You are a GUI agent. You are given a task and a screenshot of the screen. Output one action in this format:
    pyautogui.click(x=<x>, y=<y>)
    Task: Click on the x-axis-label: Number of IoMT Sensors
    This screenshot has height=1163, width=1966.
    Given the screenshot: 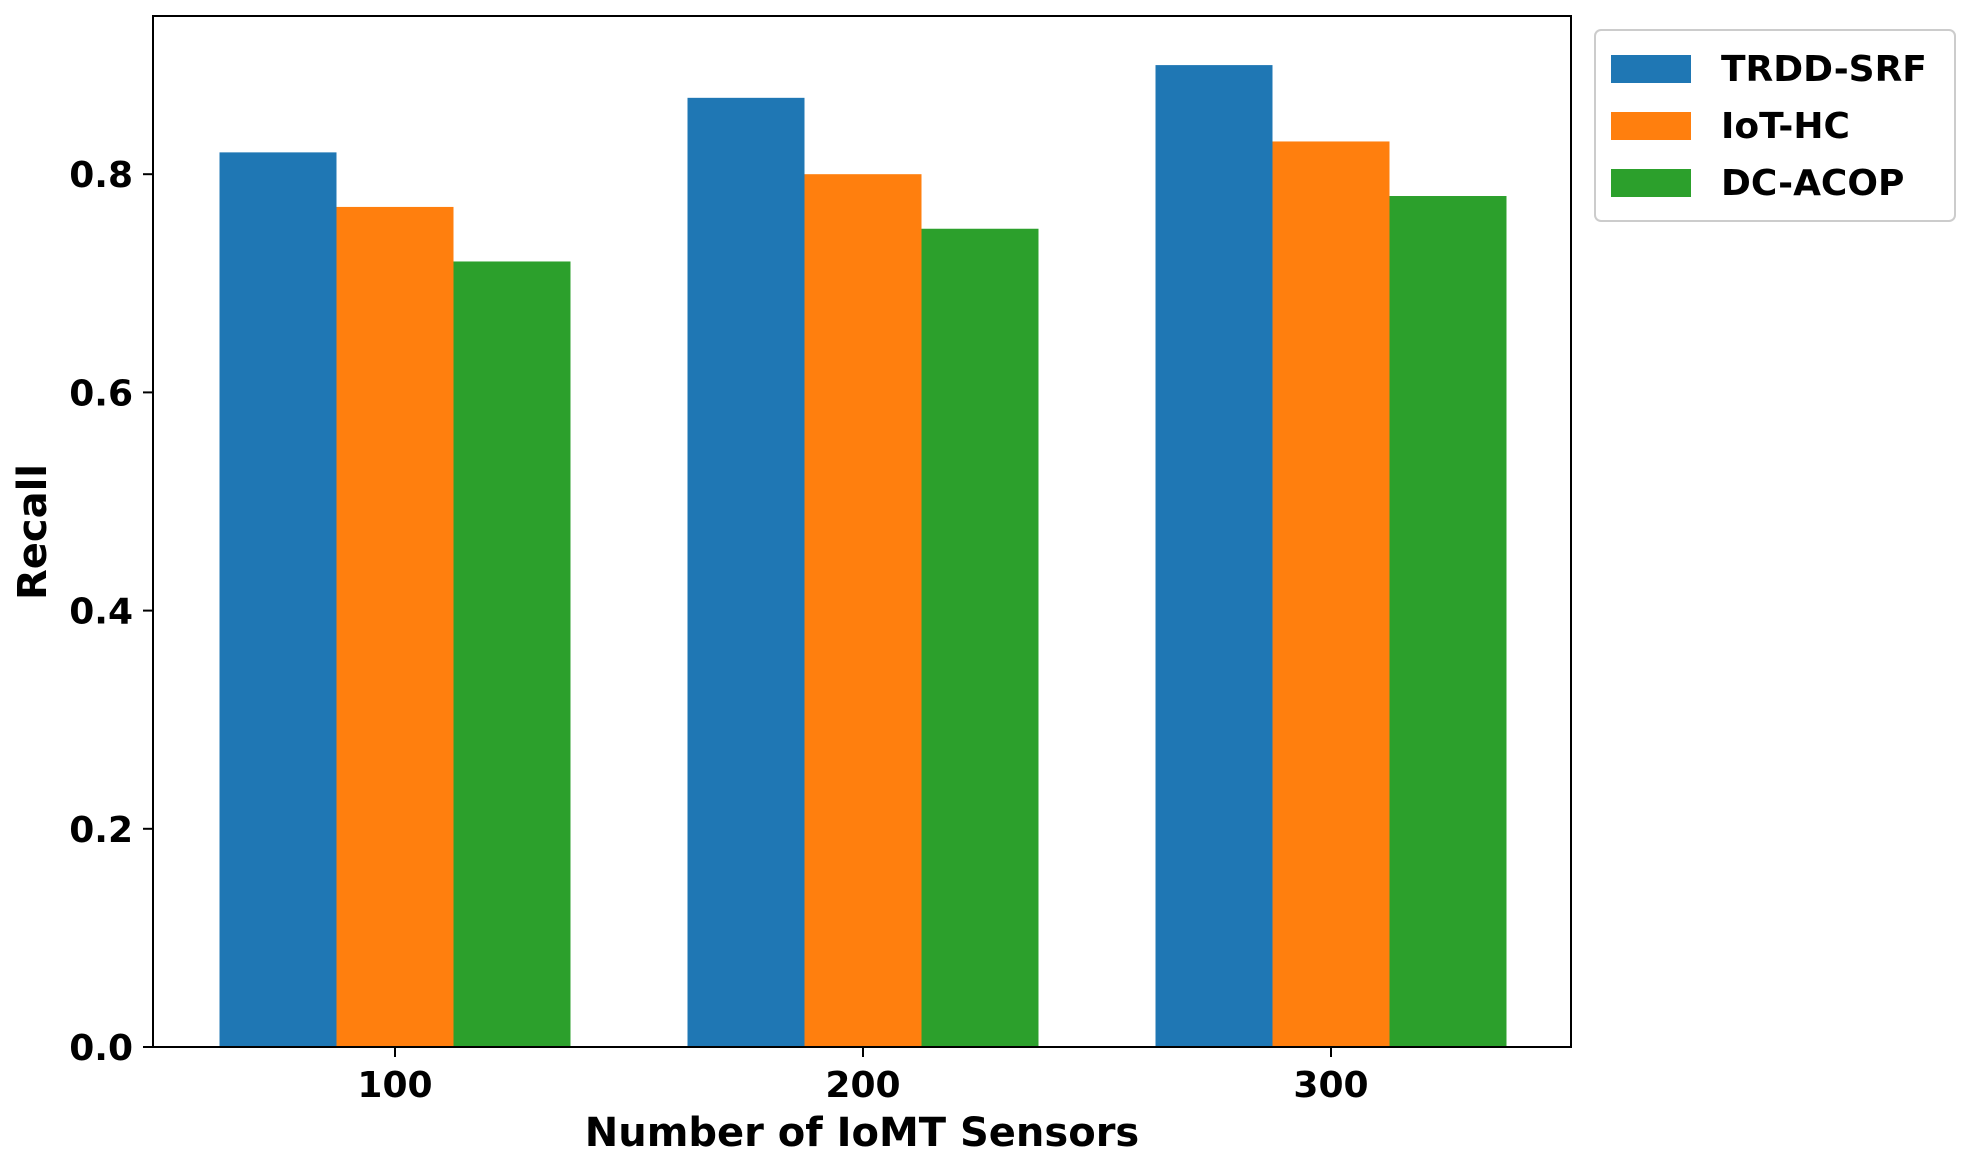 What is the action you would take?
    pyautogui.click(x=862, y=1133)
    